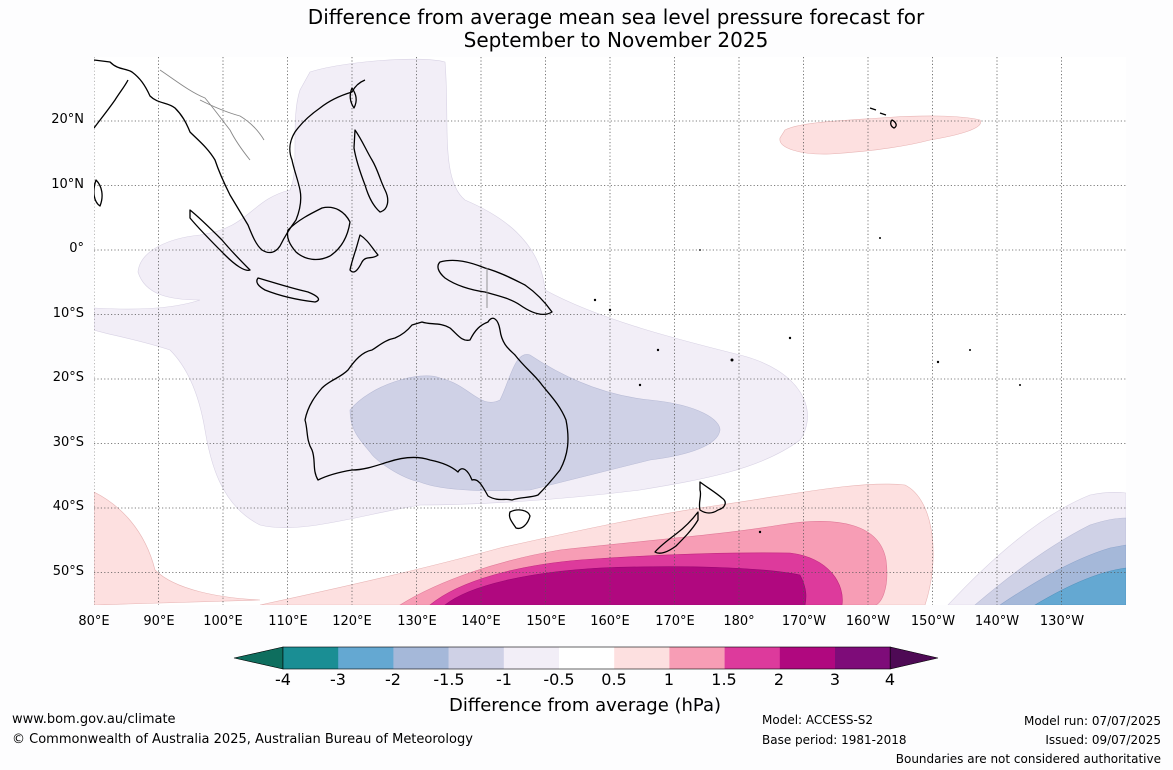  I want to click on longitude-label: 130°W, so click(1062, 621).